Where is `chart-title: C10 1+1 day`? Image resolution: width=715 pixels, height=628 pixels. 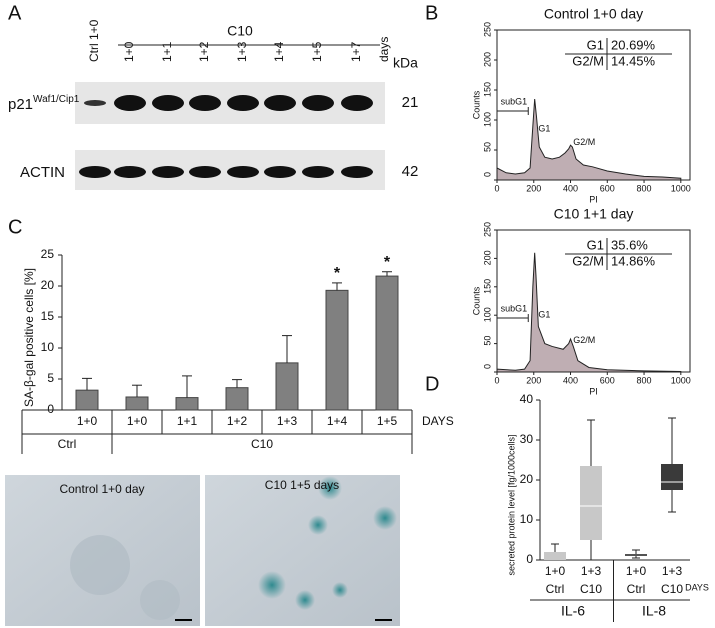
chart-title: C10 1+1 day is located at coordinates (594, 214).